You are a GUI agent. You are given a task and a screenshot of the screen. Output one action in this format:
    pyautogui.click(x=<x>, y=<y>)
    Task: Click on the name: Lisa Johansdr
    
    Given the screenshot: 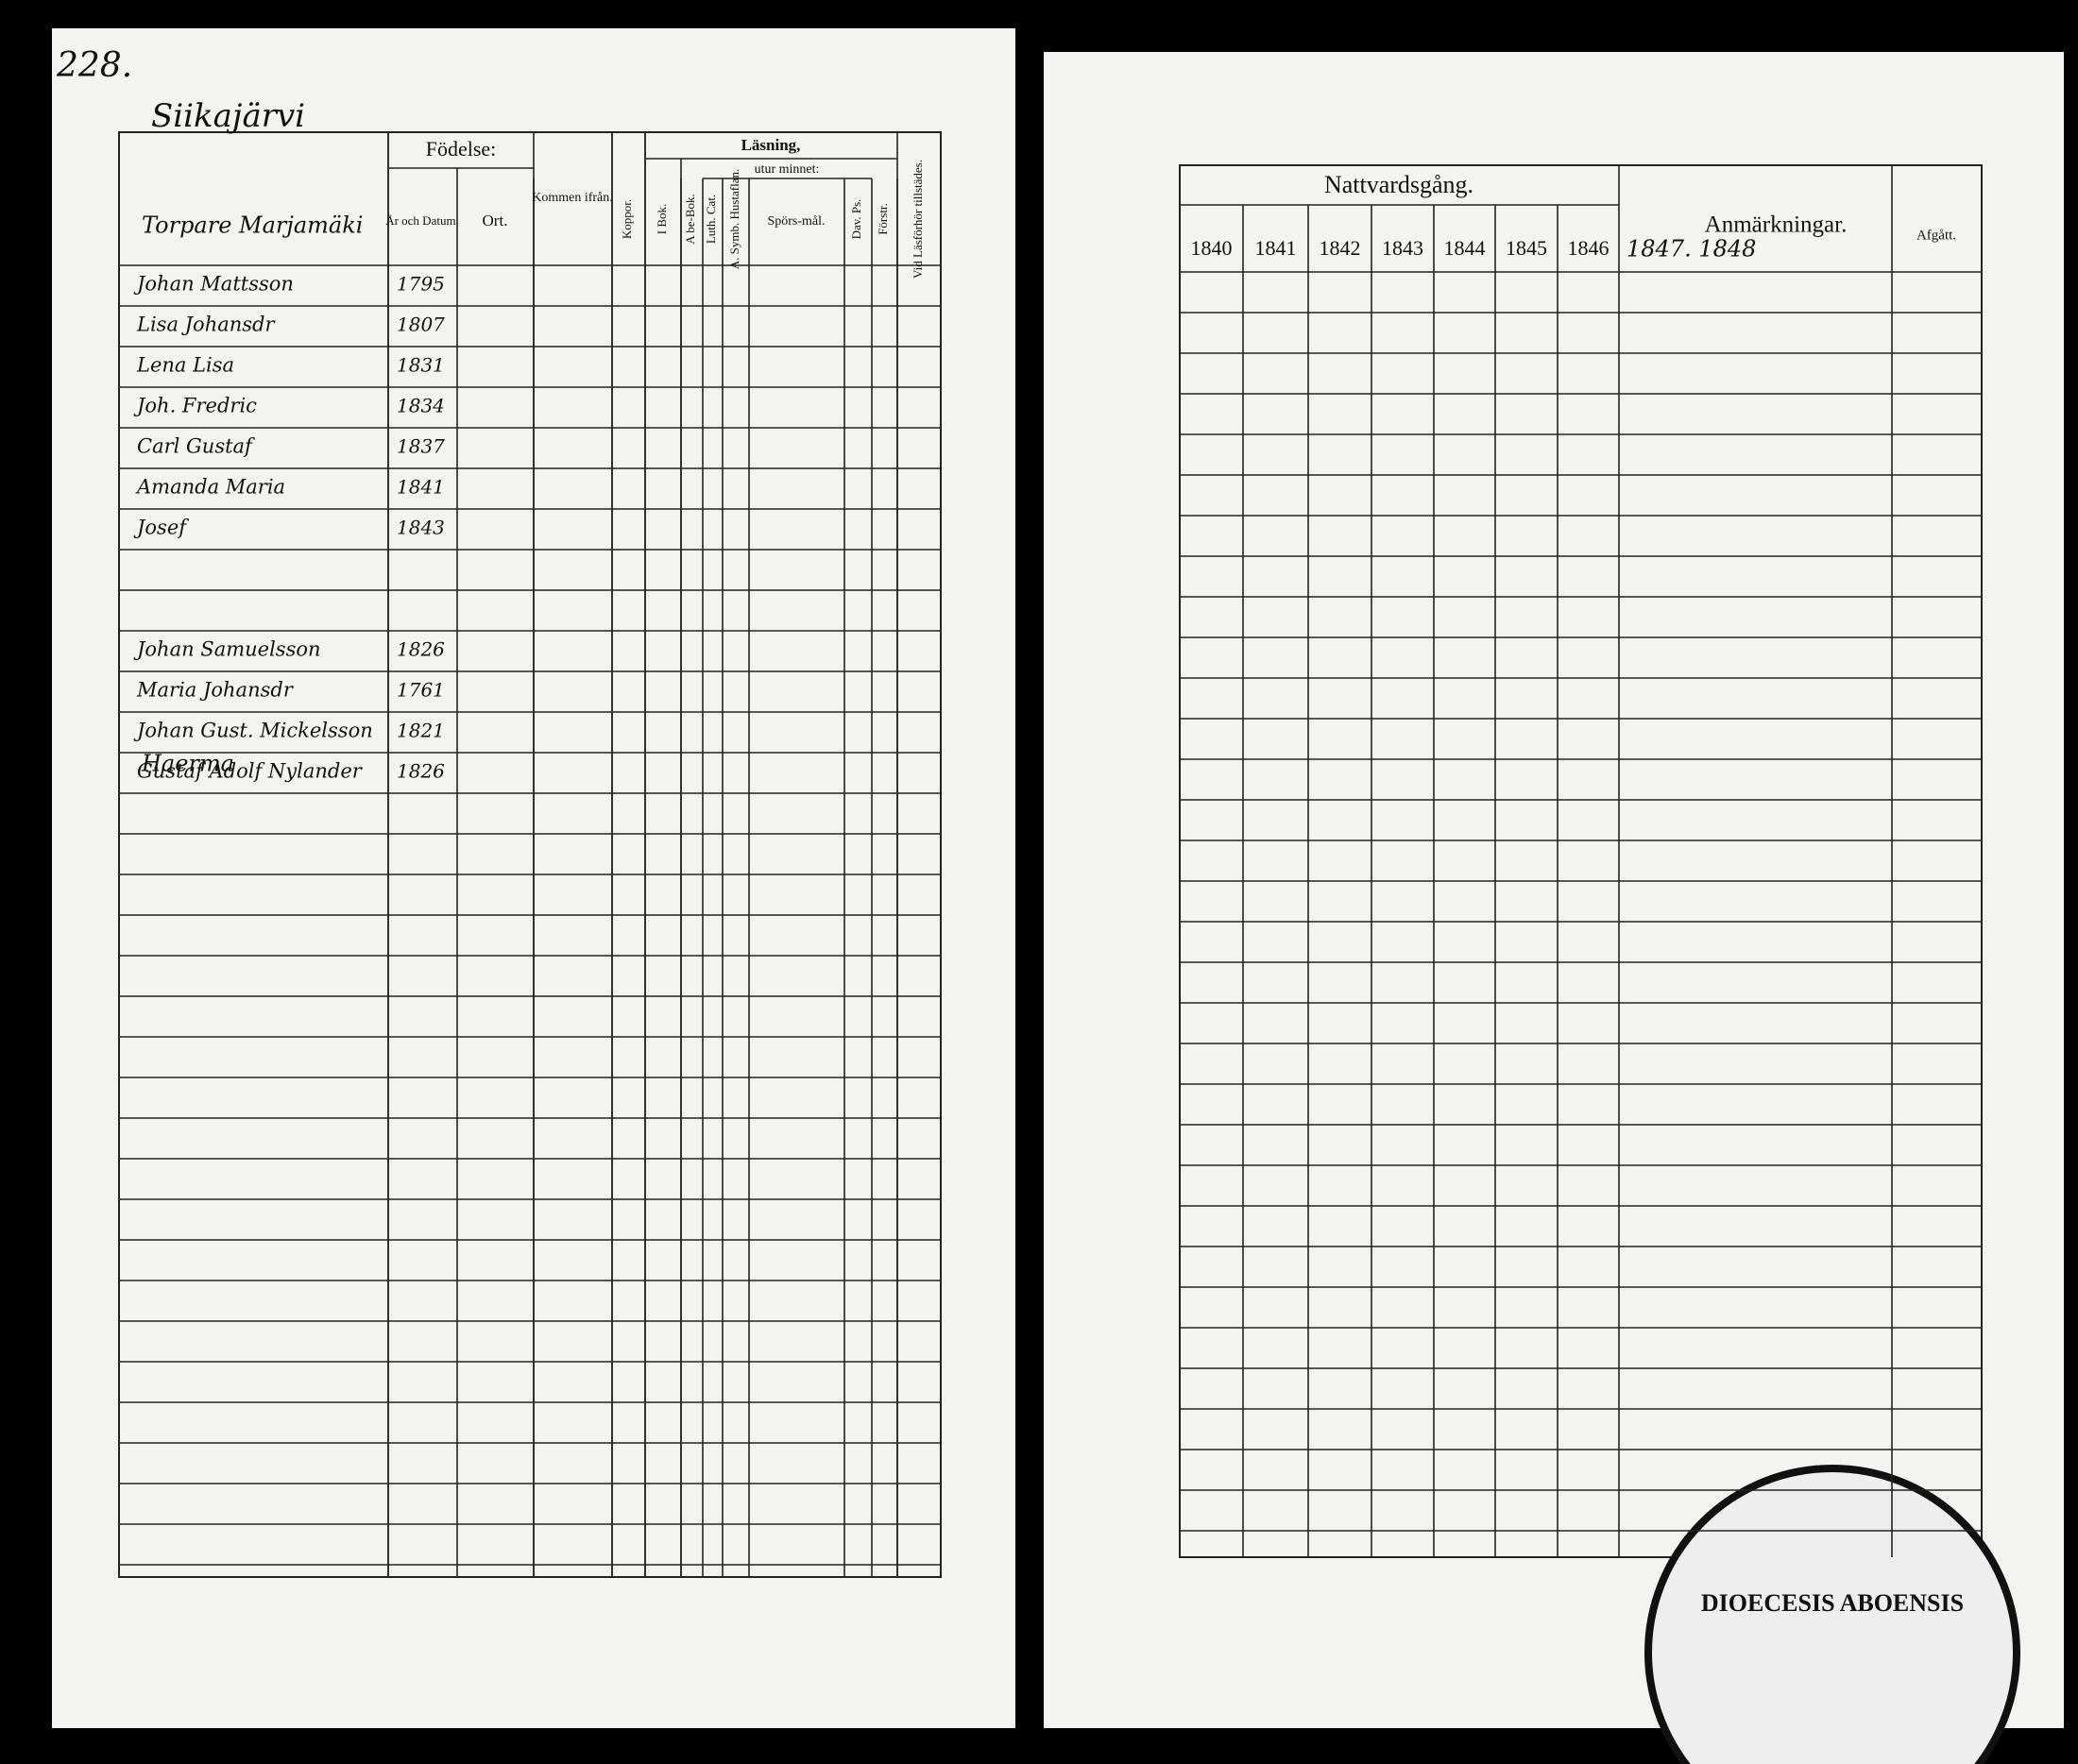 What is the action you would take?
    pyautogui.click(x=206, y=325)
    